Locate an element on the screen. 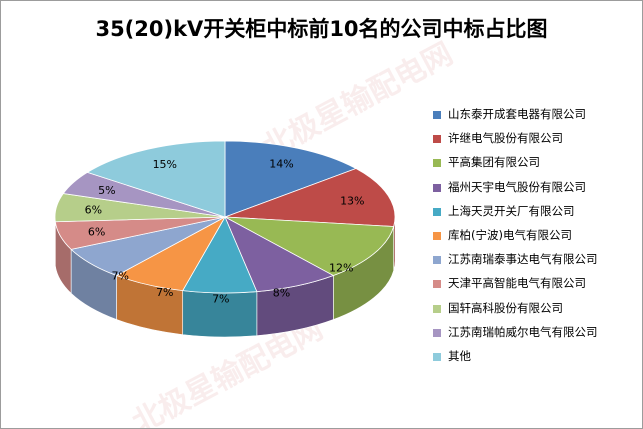 The image size is (643, 429). data-label: 8% is located at coordinates (281, 293).